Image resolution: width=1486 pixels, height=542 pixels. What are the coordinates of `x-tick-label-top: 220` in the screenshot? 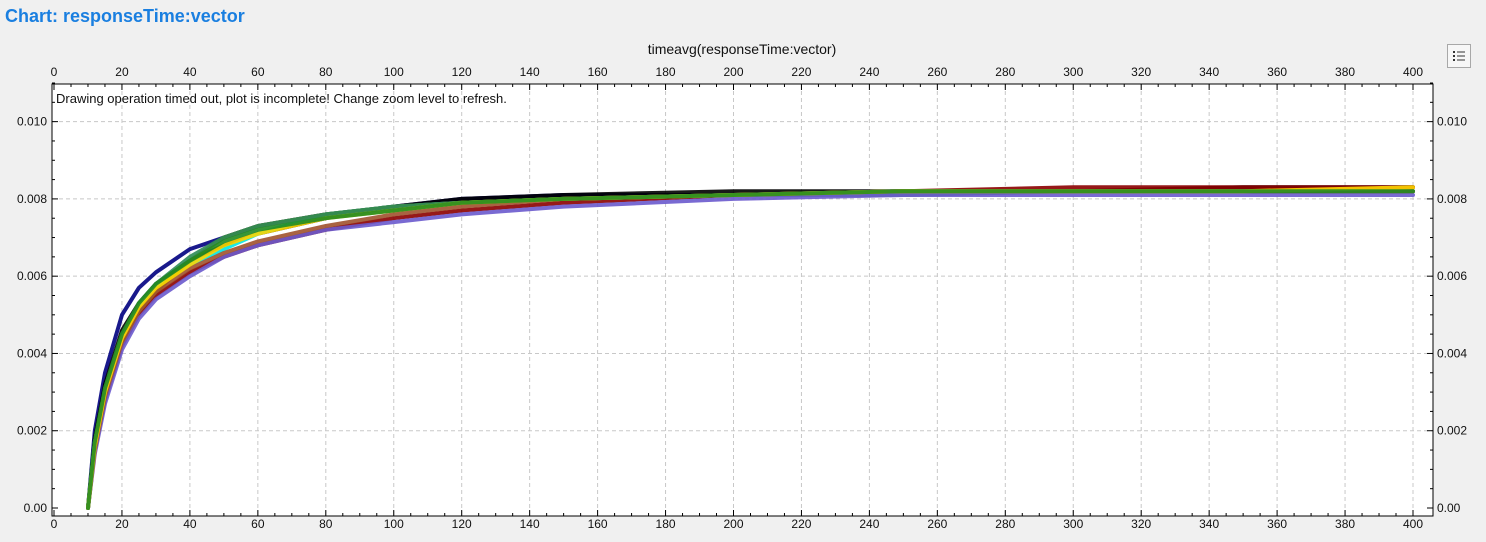 It's located at (801, 72).